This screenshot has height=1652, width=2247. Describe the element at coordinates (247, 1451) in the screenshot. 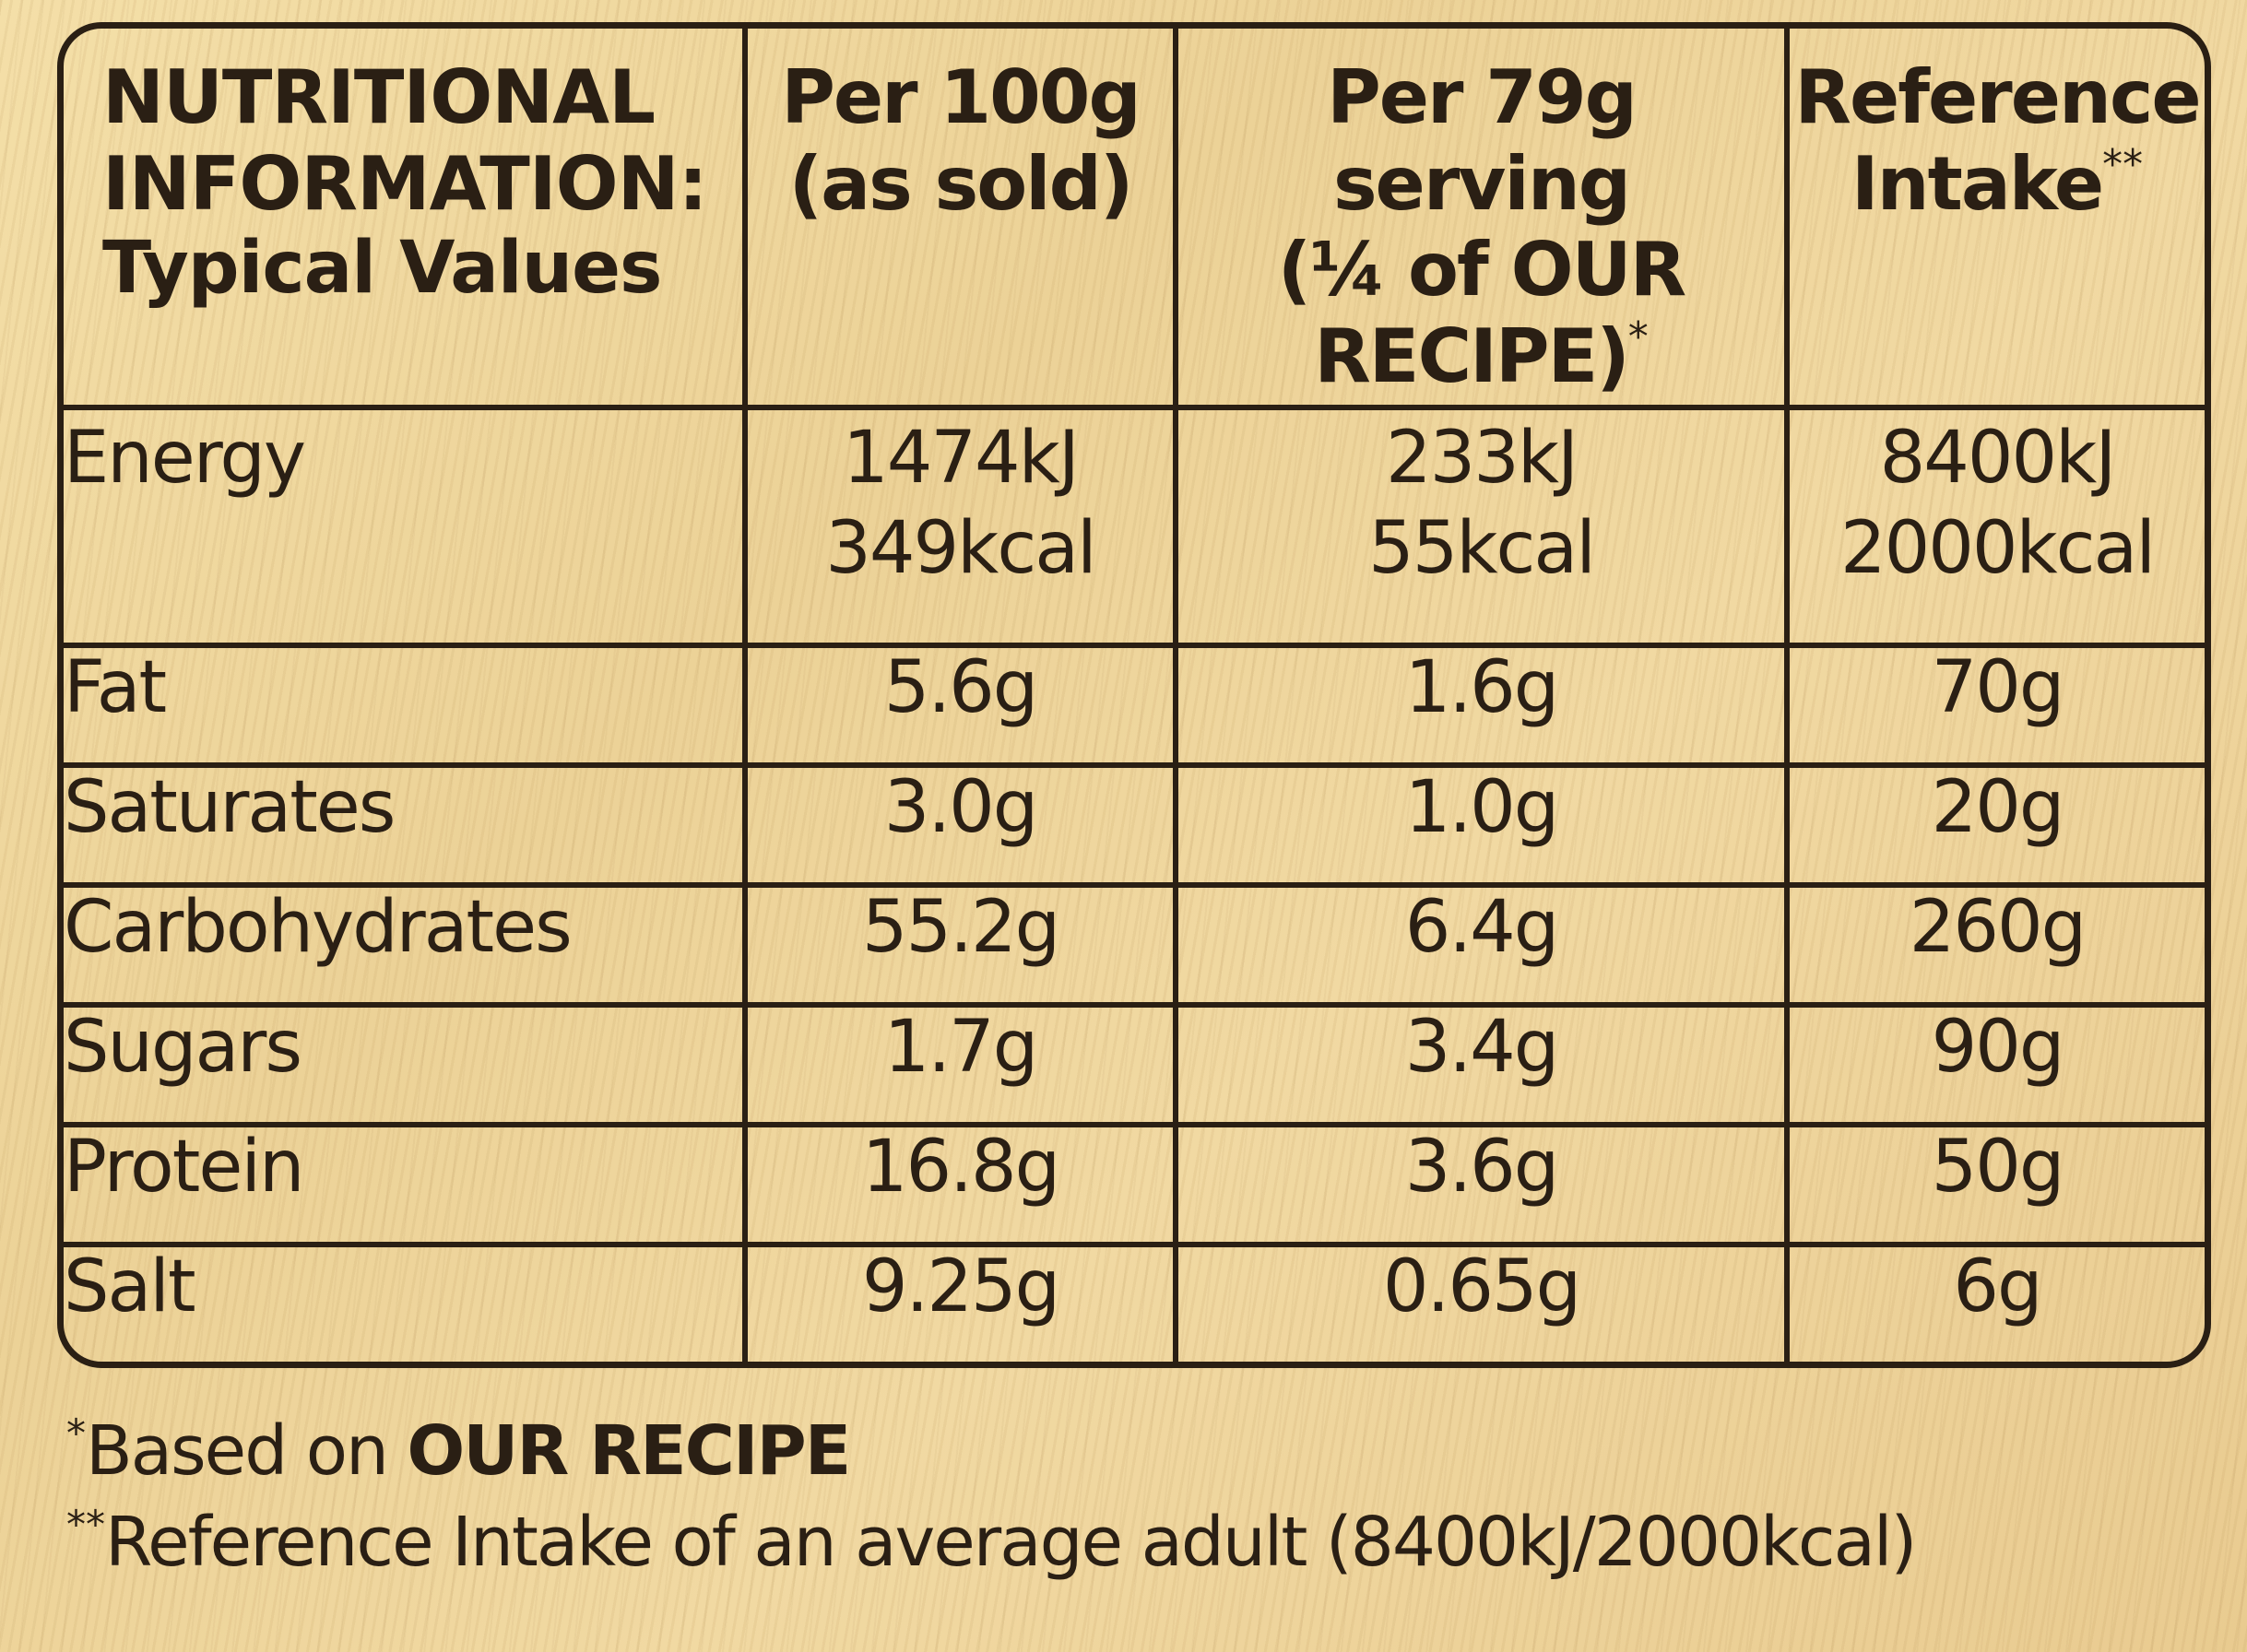

I see `footnote-recipe-text: Based on` at that location.